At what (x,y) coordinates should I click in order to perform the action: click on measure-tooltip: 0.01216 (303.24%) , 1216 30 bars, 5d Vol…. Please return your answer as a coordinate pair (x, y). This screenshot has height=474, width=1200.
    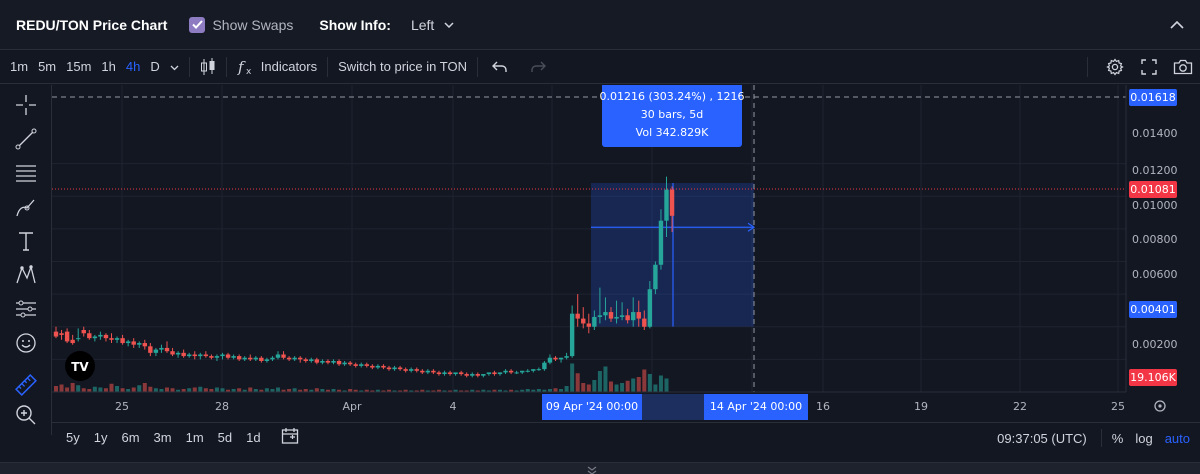
    Looking at the image, I should click on (672, 116).